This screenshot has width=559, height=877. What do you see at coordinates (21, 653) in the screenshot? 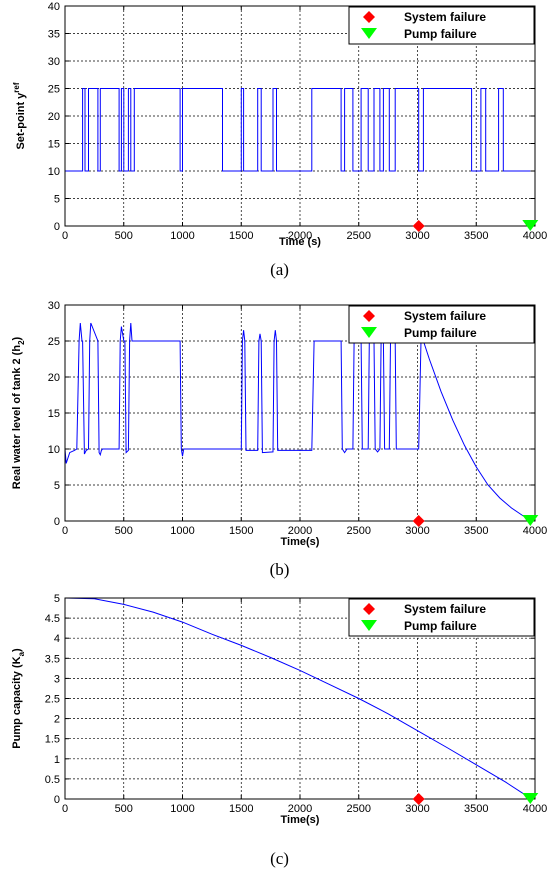
I see `y-axis-label-subscript: a` at bounding box center [21, 653].